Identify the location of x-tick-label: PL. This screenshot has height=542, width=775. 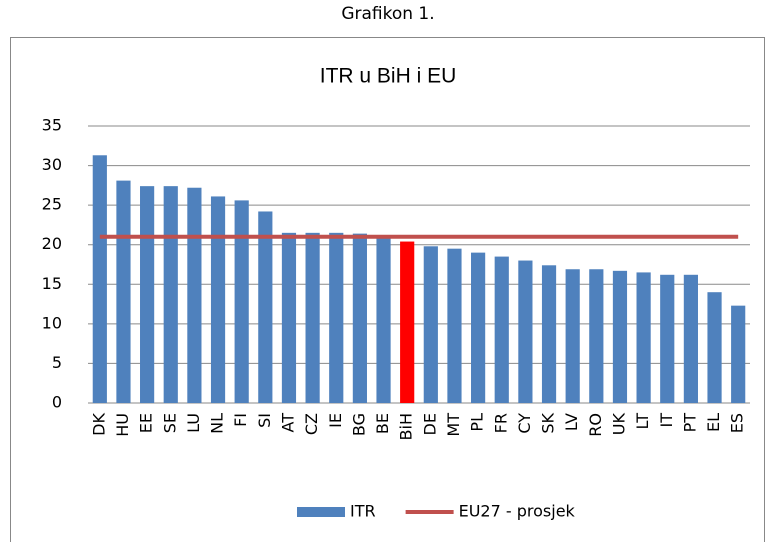
(477, 422).